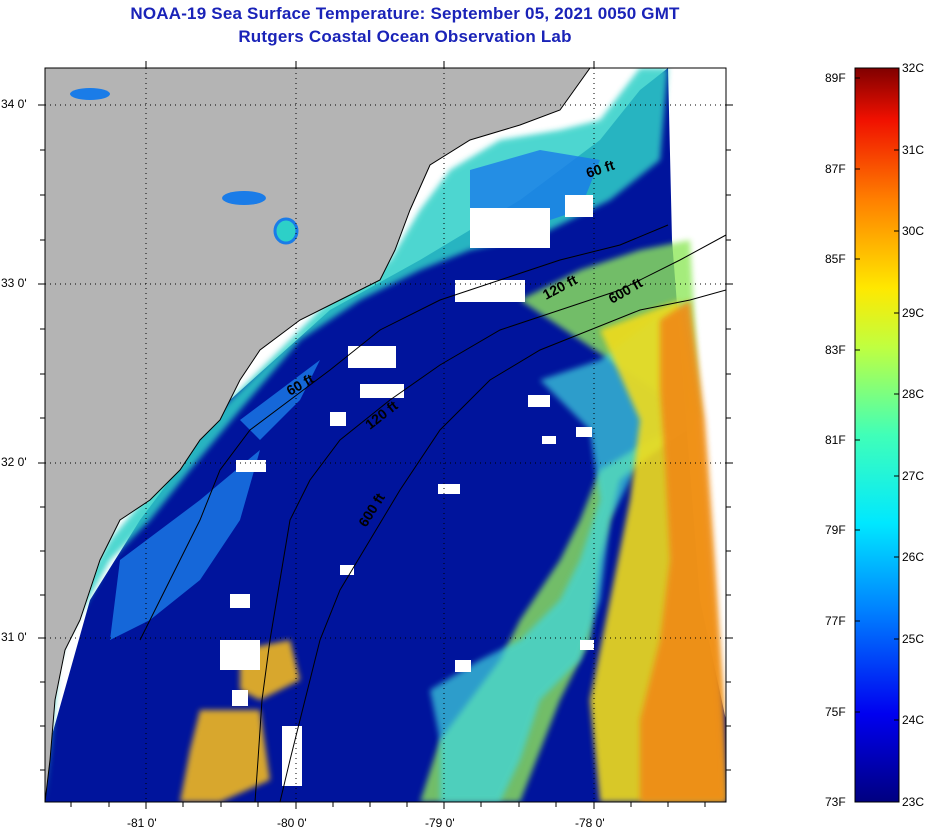 This screenshot has height=832, width=936. What do you see at coordinates (913, 68) in the screenshot?
I see `colorbar-c-32: 32C` at bounding box center [913, 68].